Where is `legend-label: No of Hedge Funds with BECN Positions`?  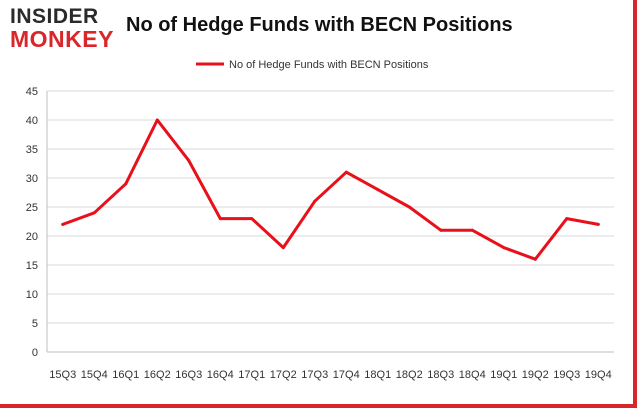 legend-label: No of Hedge Funds with BECN Positions is located at coordinates (329, 65).